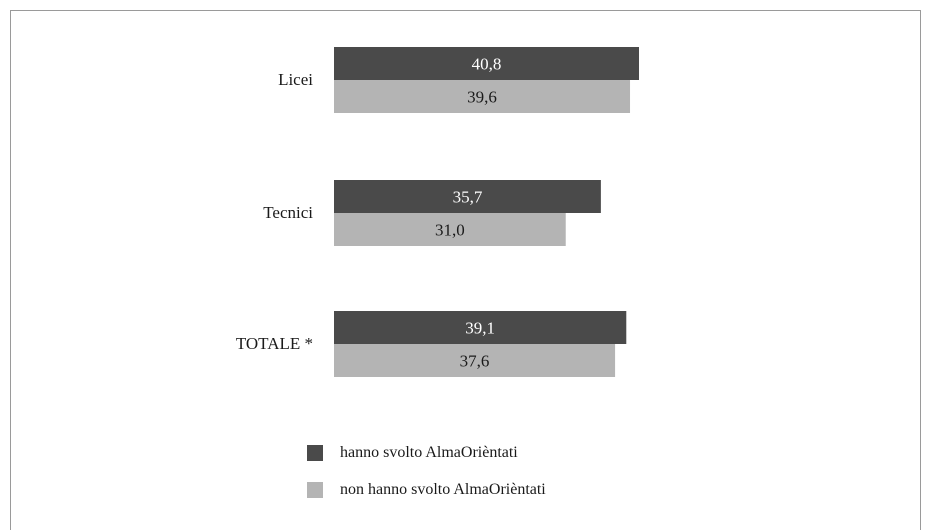 Image resolution: width=931 pixels, height=530 pixels. I want to click on data-label: 40,8, so click(487, 64).